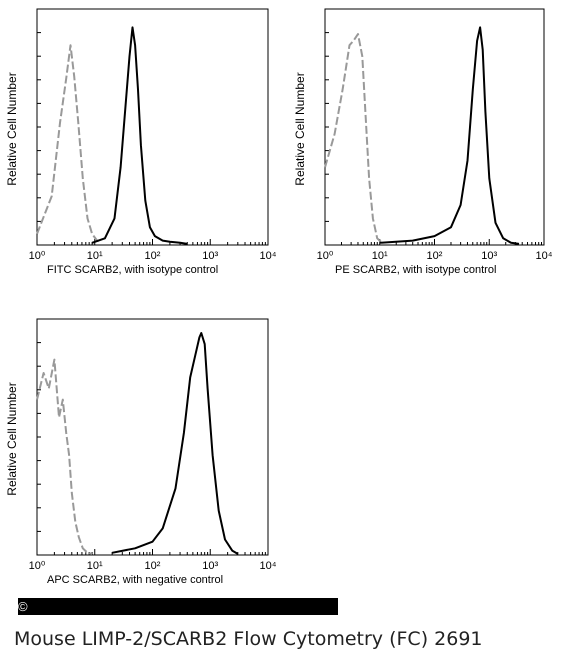 This screenshot has width=574, height=665. What do you see at coordinates (415, 270) in the screenshot?
I see `x-axis-label: PE SCARB2, with isotype control` at bounding box center [415, 270].